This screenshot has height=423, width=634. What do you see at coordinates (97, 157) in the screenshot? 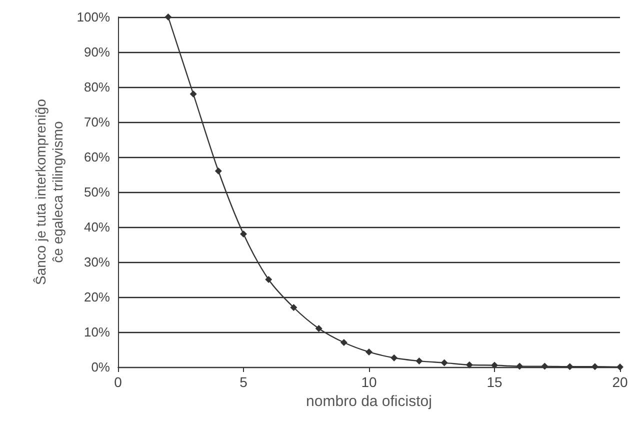
I see `y-tick-label: 60%` at bounding box center [97, 157].